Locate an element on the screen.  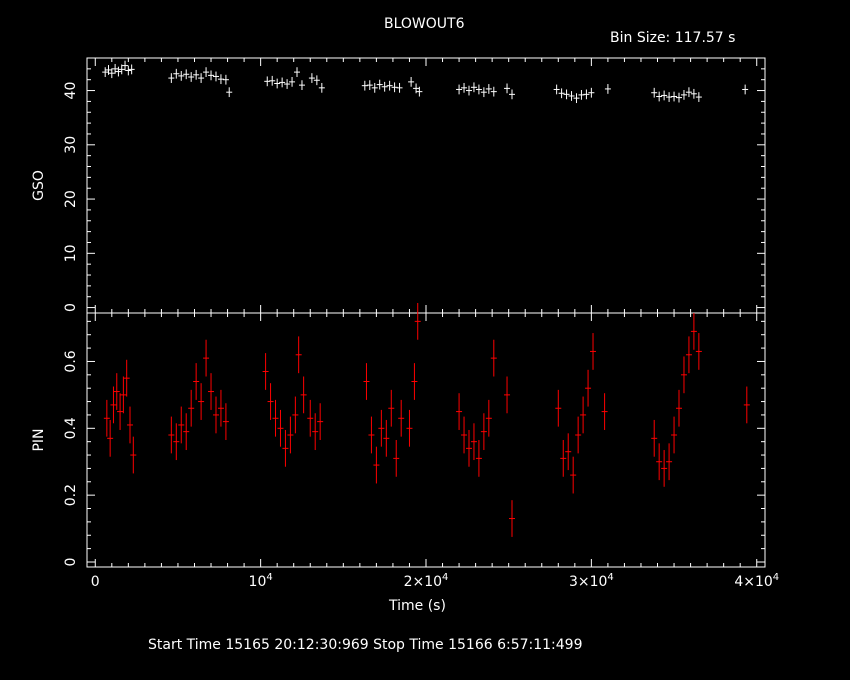
y-tick-label: 0.2 is located at coordinates (71, 495).